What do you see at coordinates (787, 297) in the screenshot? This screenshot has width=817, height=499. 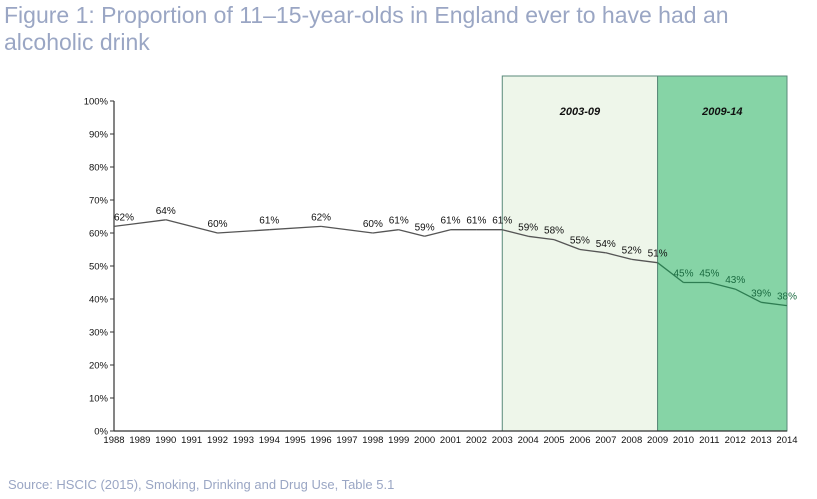 I see `data-label: 38%` at bounding box center [787, 297].